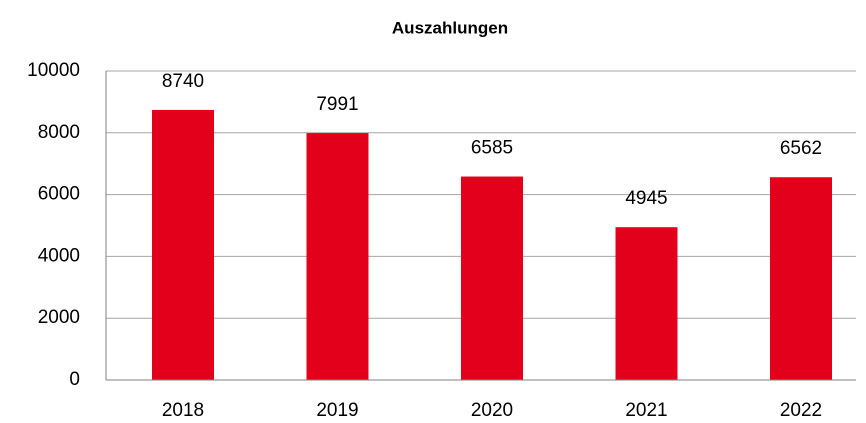  Describe the element at coordinates (801, 148) in the screenshot. I see `value-label: 6562` at that location.